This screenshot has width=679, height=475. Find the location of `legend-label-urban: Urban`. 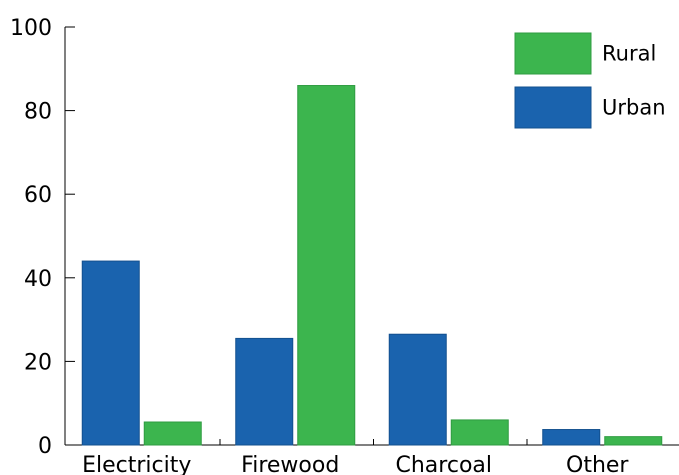

legend-label-urban: Urban is located at coordinates (634, 108).